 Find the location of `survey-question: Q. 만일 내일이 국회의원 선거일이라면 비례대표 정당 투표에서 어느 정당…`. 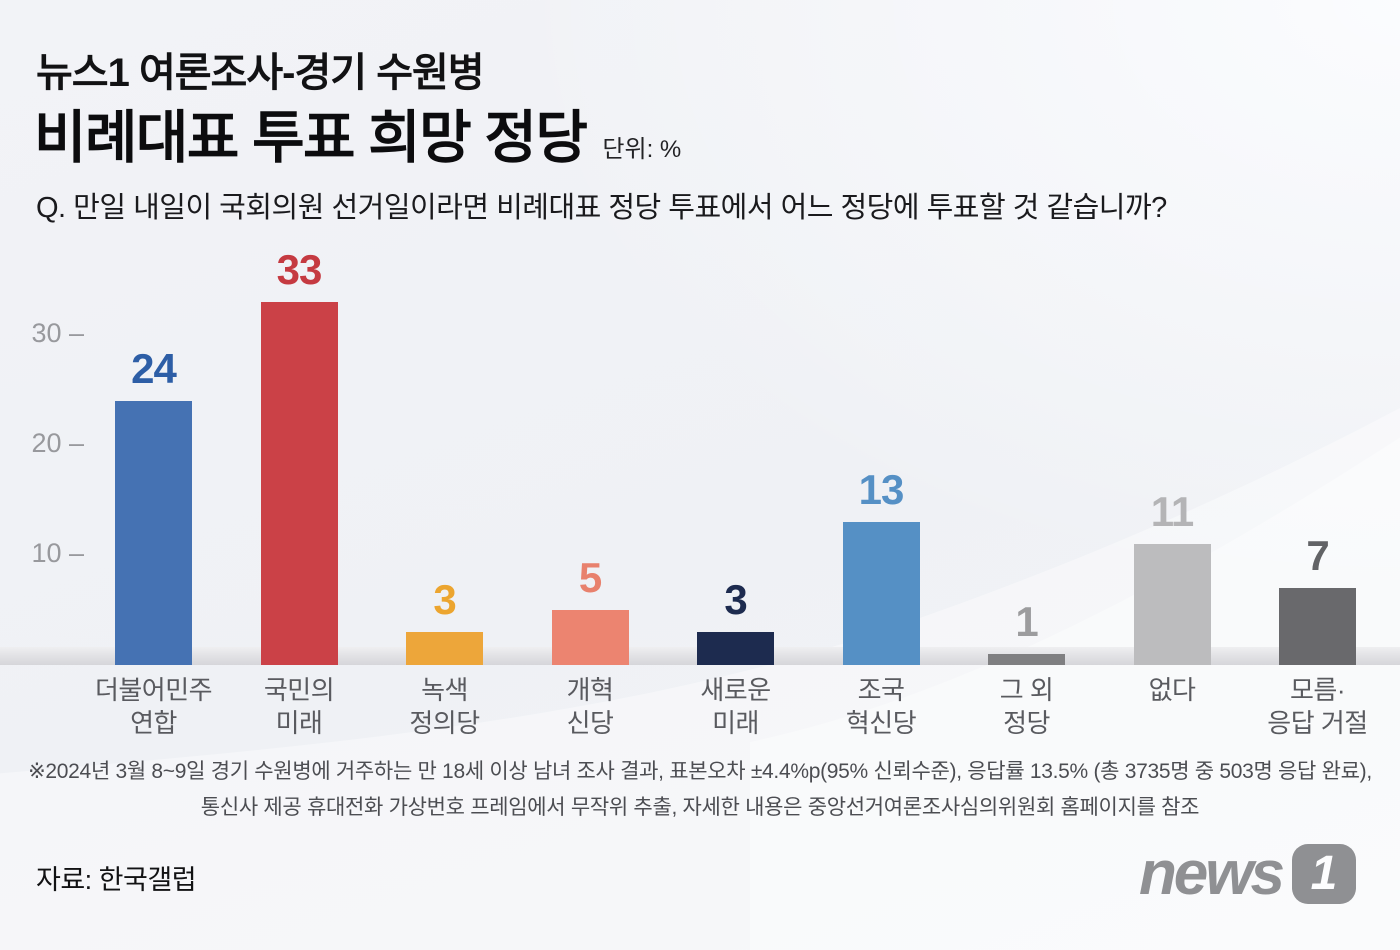

survey-question: Q. 만일 내일이 국회의원 선거일이라면 비례대표 정당 투표에서 어느 정당… is located at coordinates (601, 208).